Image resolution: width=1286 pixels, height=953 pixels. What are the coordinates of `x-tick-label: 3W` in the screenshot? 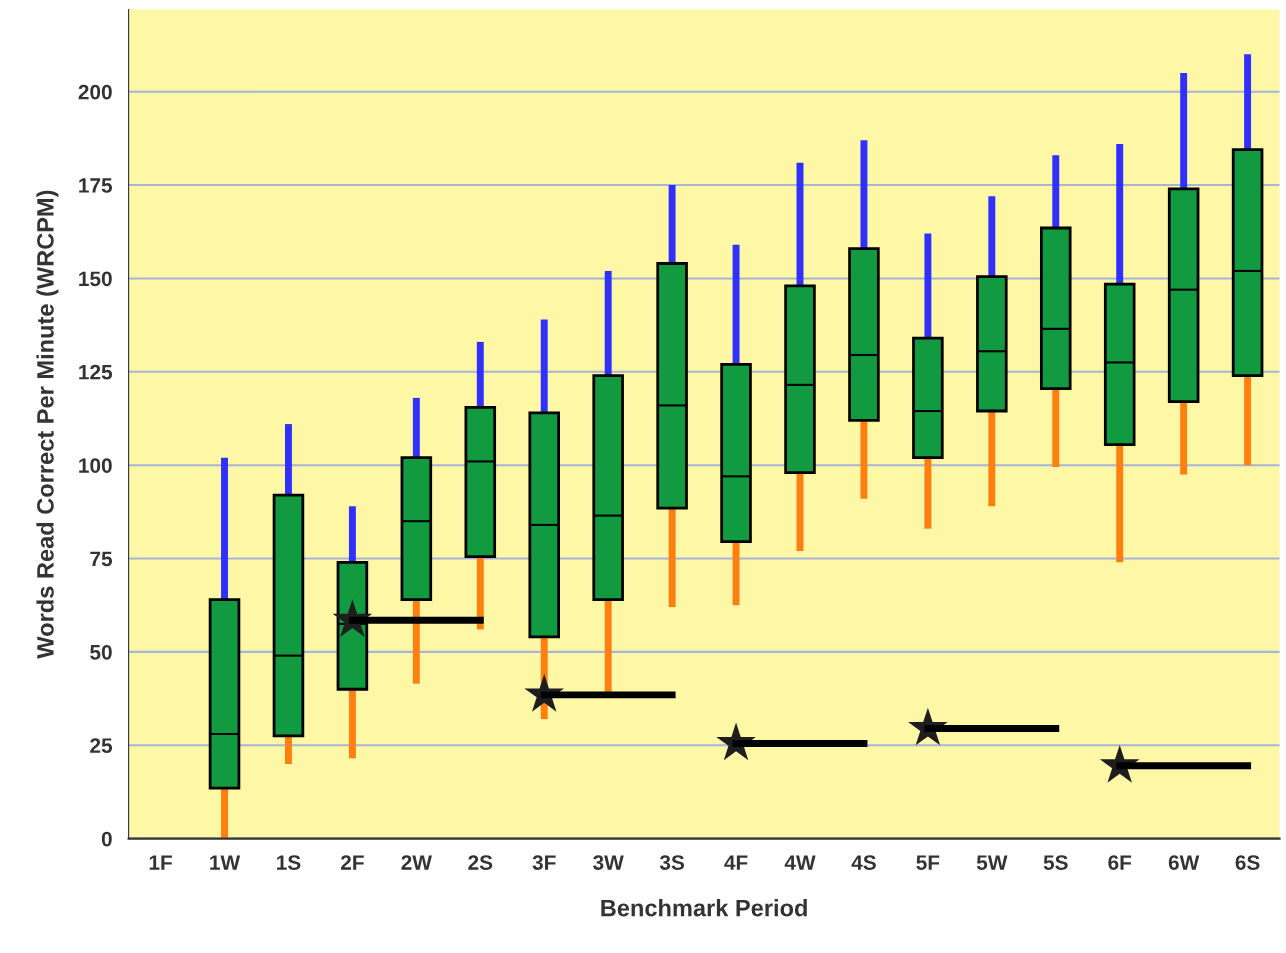 It's located at (608, 862).